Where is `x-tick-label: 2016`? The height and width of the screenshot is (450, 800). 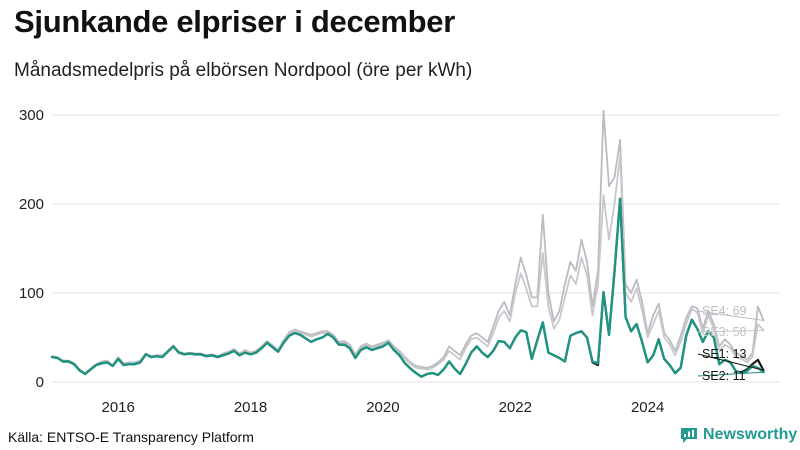 x-tick-label: 2016 is located at coordinates (117, 407).